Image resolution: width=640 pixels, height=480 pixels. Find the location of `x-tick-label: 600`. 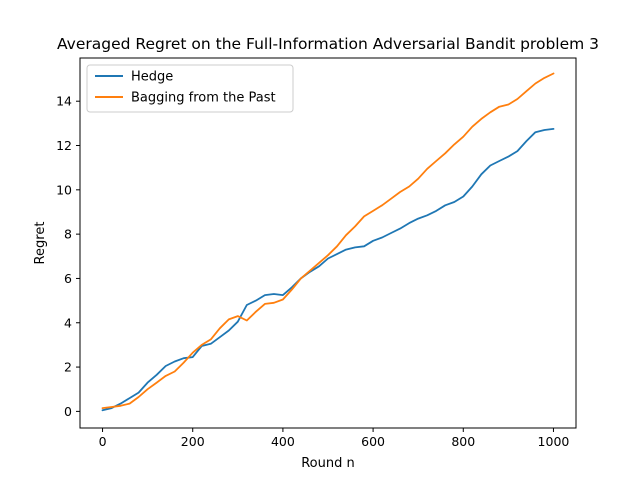

x-tick-label: 600 is located at coordinates (373, 441).